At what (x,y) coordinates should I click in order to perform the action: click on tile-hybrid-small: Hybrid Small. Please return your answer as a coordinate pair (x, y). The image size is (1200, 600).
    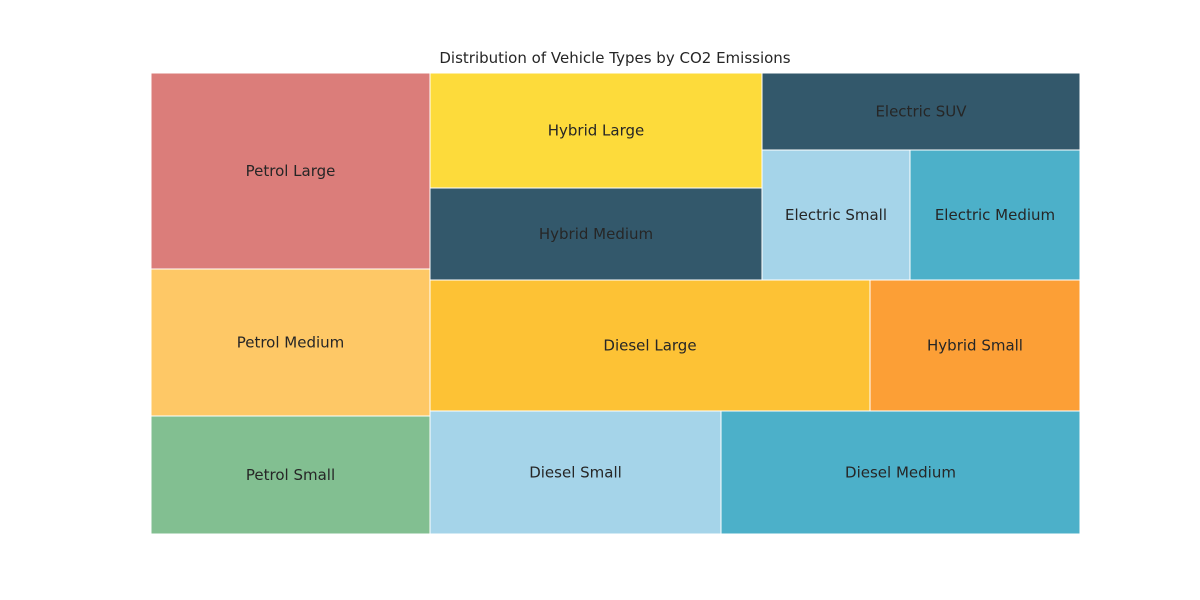
    Looking at the image, I should click on (975, 345).